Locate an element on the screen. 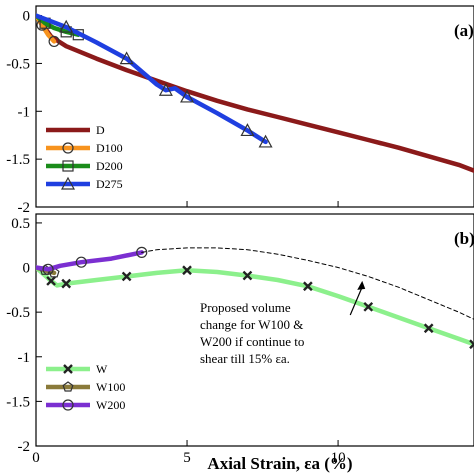 This screenshot has height=474, width=474. series-line-w200 is located at coordinates (90, 261).